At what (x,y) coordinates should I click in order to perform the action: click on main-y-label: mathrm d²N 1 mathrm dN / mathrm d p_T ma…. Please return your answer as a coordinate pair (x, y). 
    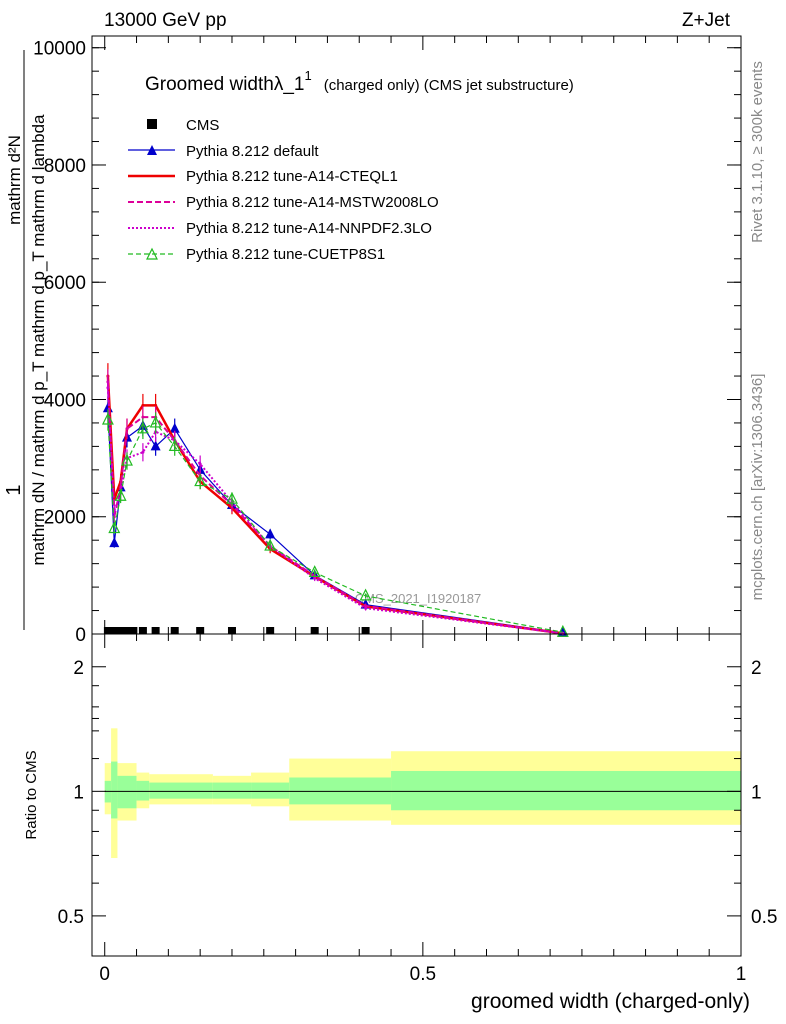
    Looking at the image, I should click on (25, 340).